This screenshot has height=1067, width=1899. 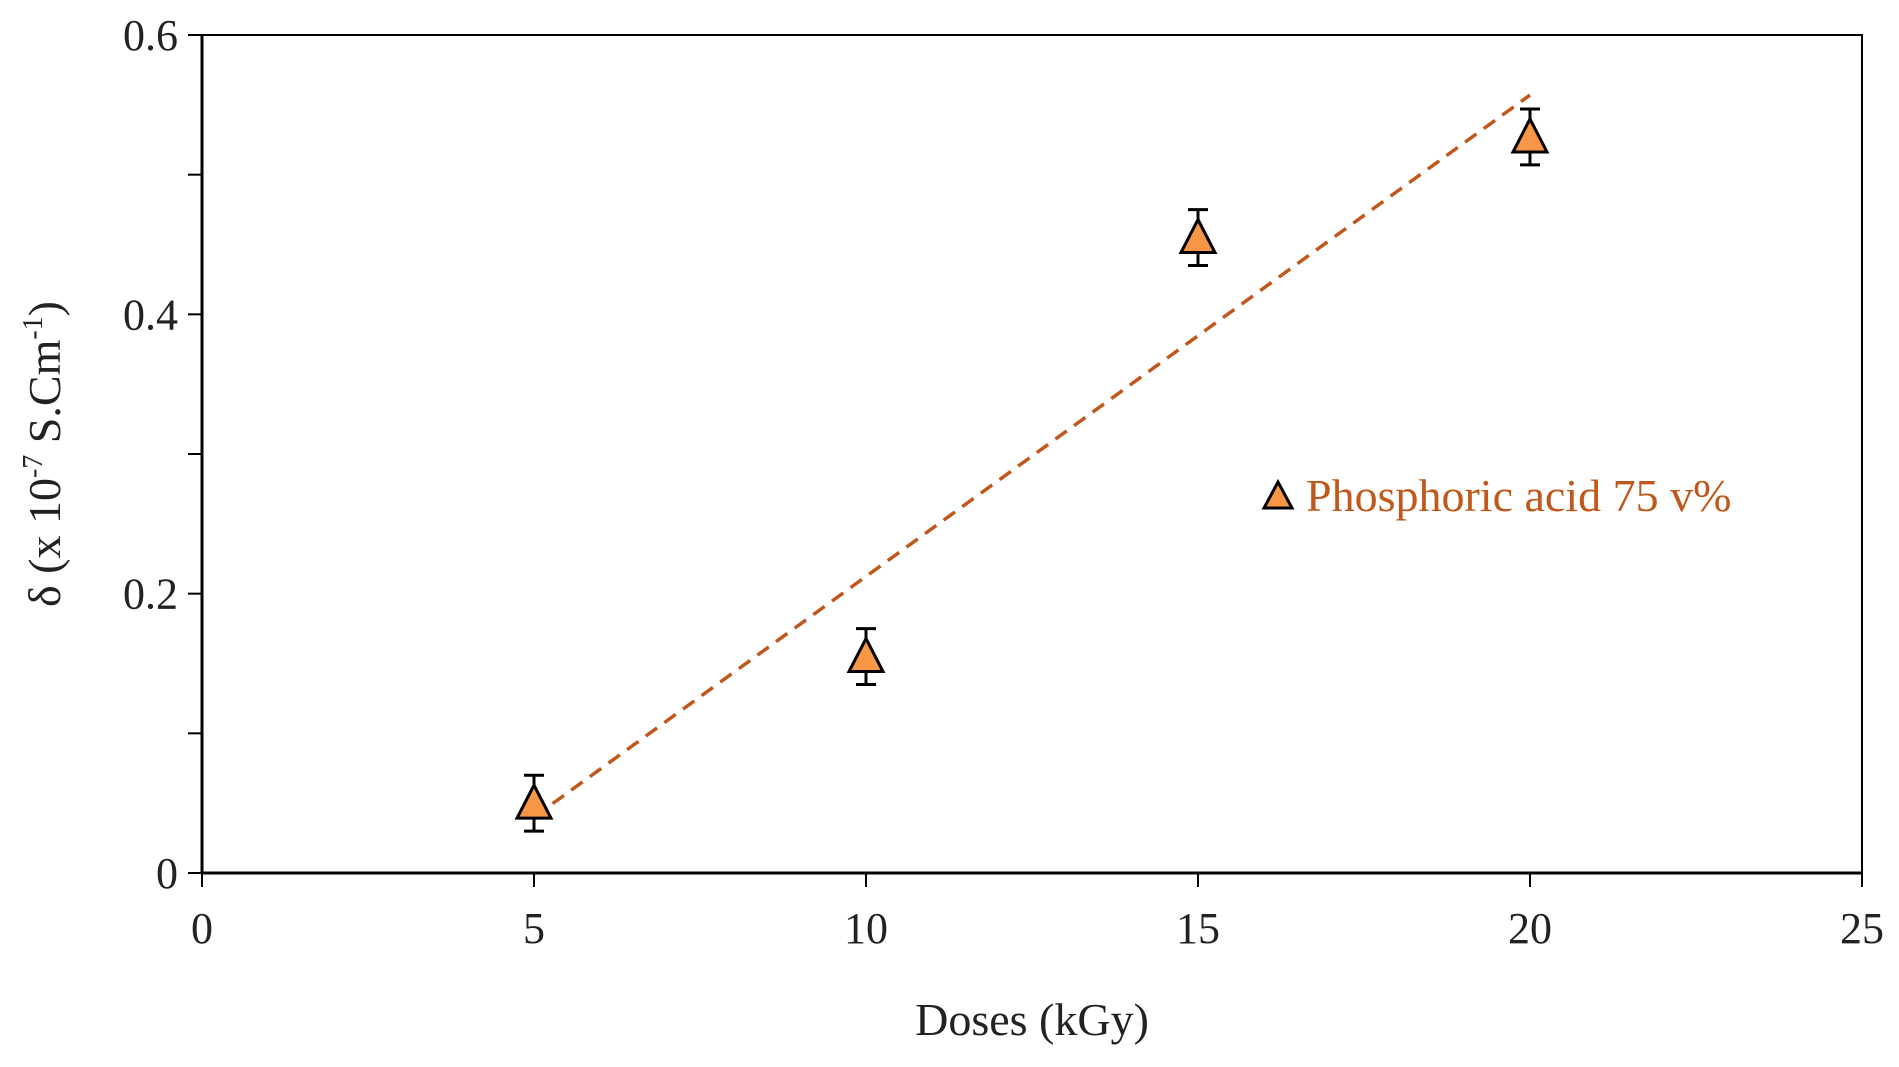 I want to click on y-axis-title-suffix: ), so click(x=44, y=308).